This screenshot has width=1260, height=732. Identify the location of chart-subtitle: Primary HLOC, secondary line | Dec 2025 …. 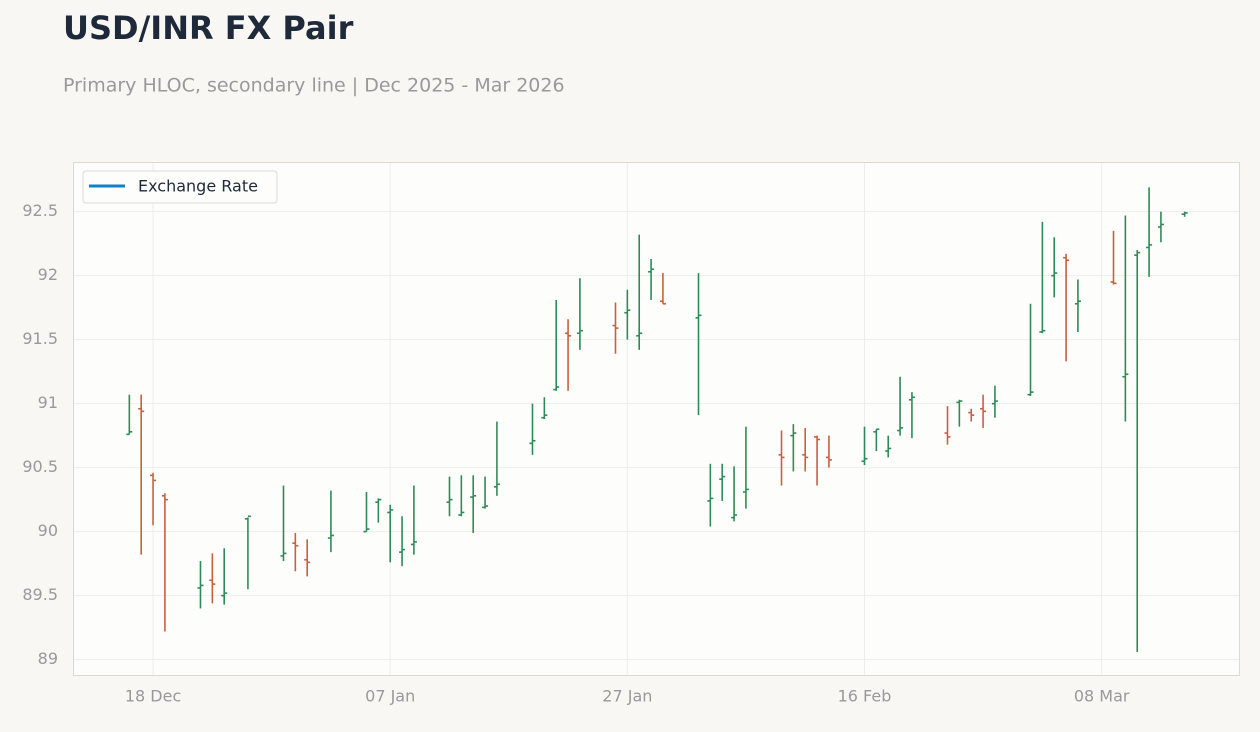
(314, 86).